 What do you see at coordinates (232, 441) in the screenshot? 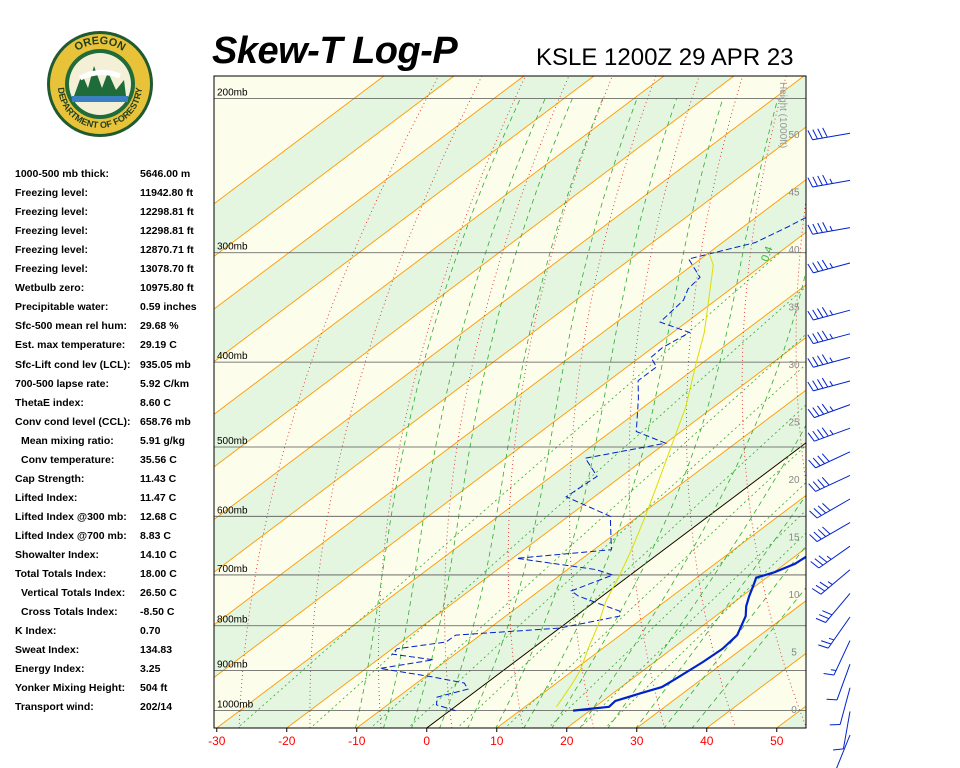
I see `pressure-label: 500mb` at bounding box center [232, 441].